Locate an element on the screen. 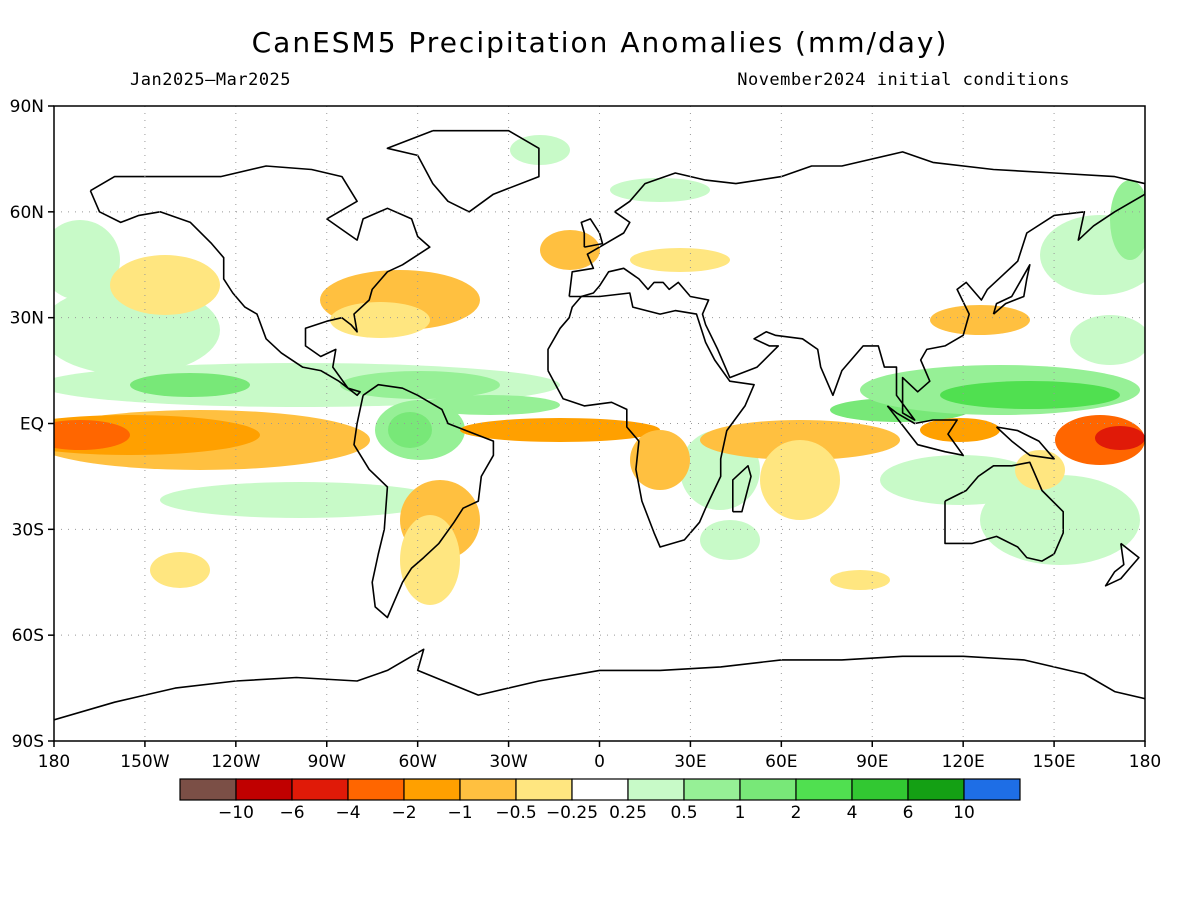 This screenshot has height=900, width=1200. colorbar-label: 10 is located at coordinates (964, 813).